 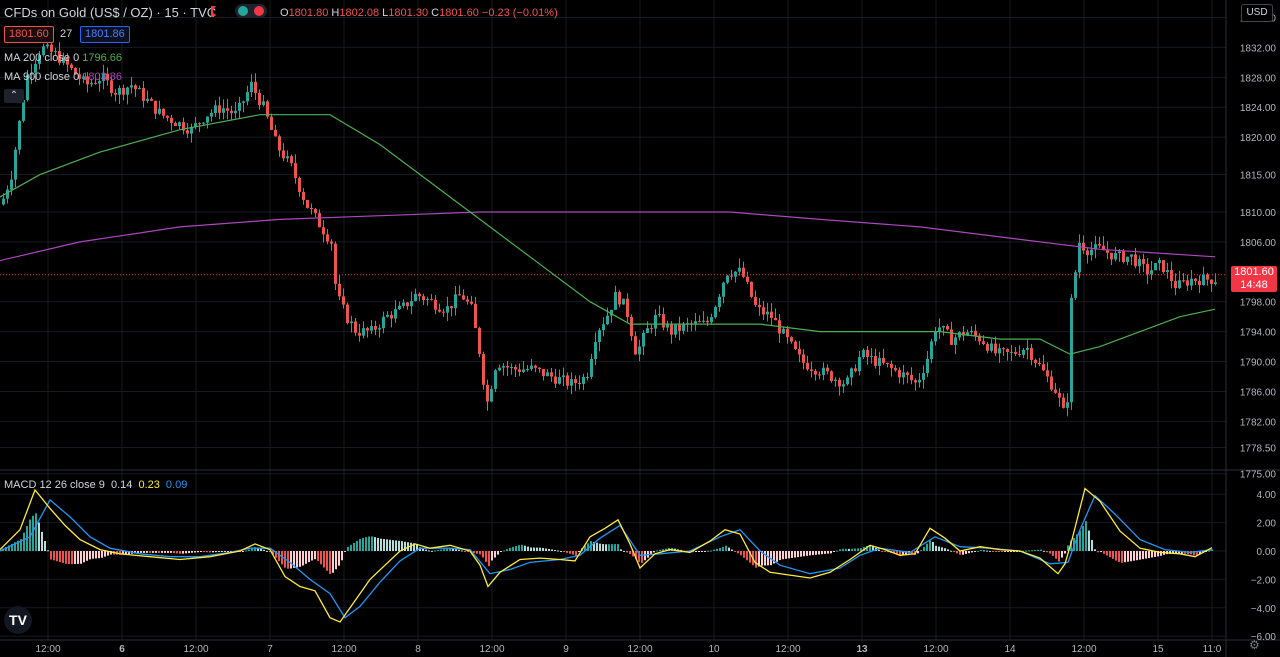 I want to click on buy-price-button: 1801.86, so click(x=105, y=34).